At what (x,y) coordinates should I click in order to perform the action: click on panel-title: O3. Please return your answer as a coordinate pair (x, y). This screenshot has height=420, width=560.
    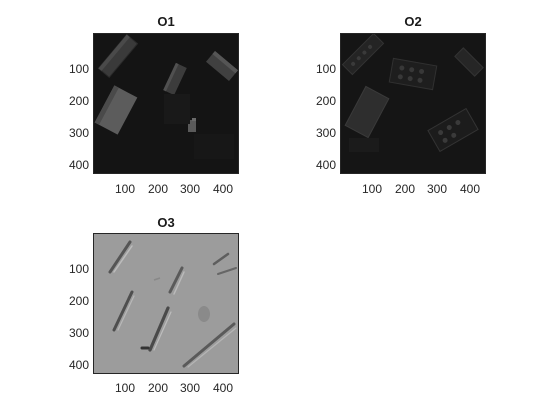
    Looking at the image, I should click on (166, 222).